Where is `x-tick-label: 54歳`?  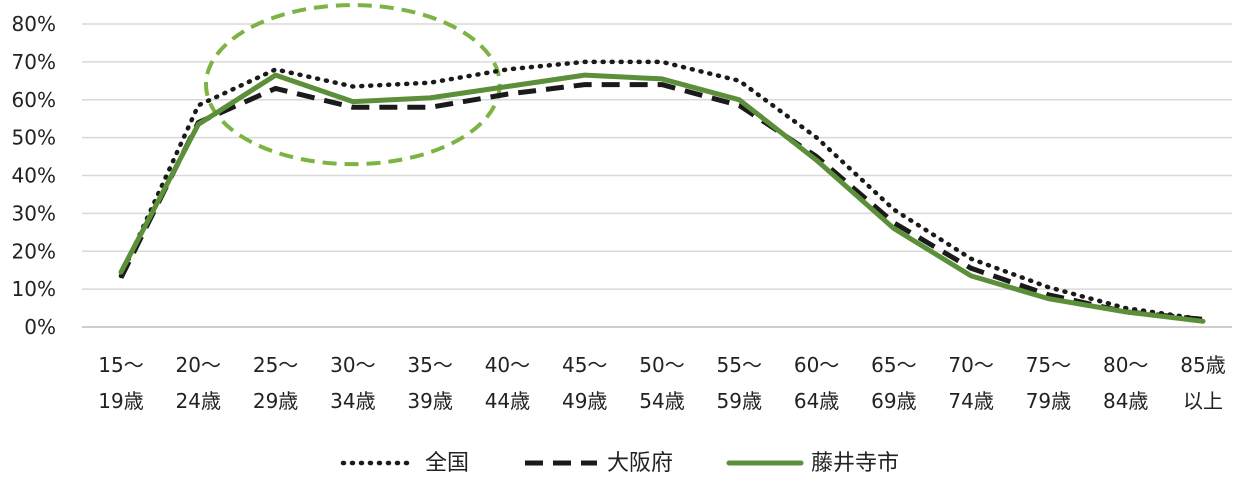
x-tick-label: 54歳 is located at coordinates (661, 401).